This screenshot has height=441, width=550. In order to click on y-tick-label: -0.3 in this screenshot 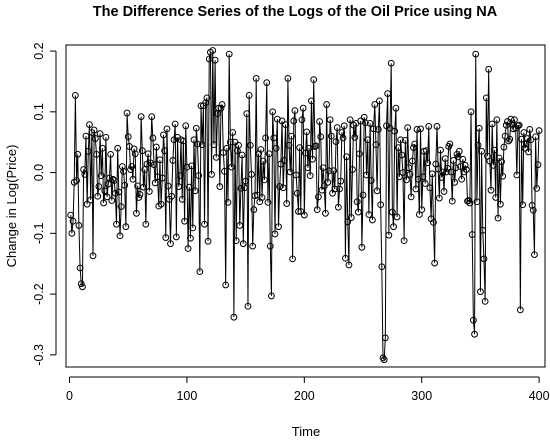, I will do `click(39, 355)`.